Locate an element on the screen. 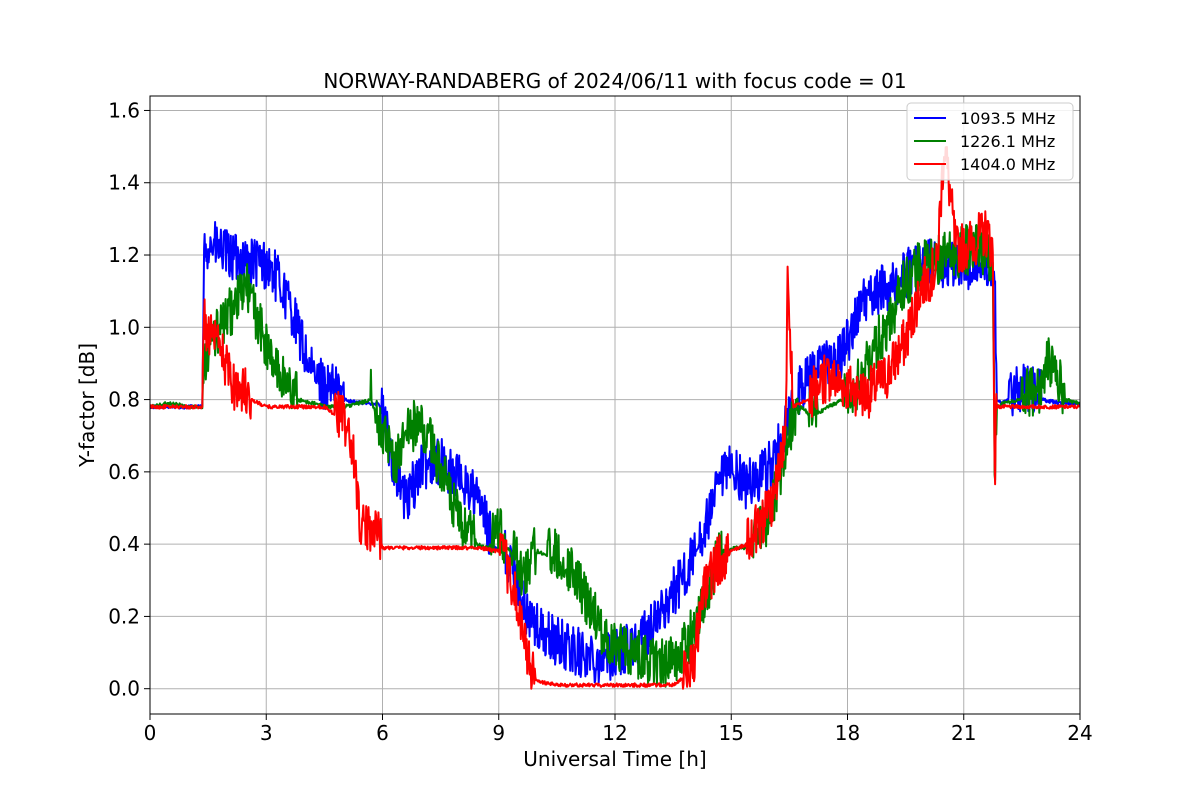 This screenshot has width=1200, height=800. y-tick-label: 1.6 is located at coordinates (124, 110).